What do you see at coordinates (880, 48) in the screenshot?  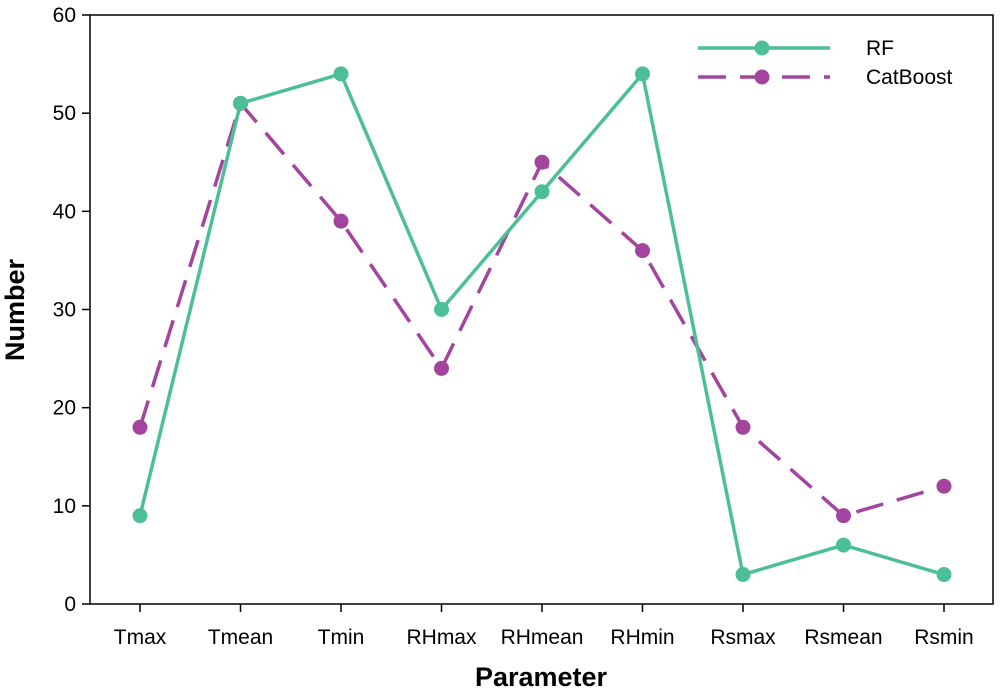 I see `legend-label-rf: RF` at bounding box center [880, 48].